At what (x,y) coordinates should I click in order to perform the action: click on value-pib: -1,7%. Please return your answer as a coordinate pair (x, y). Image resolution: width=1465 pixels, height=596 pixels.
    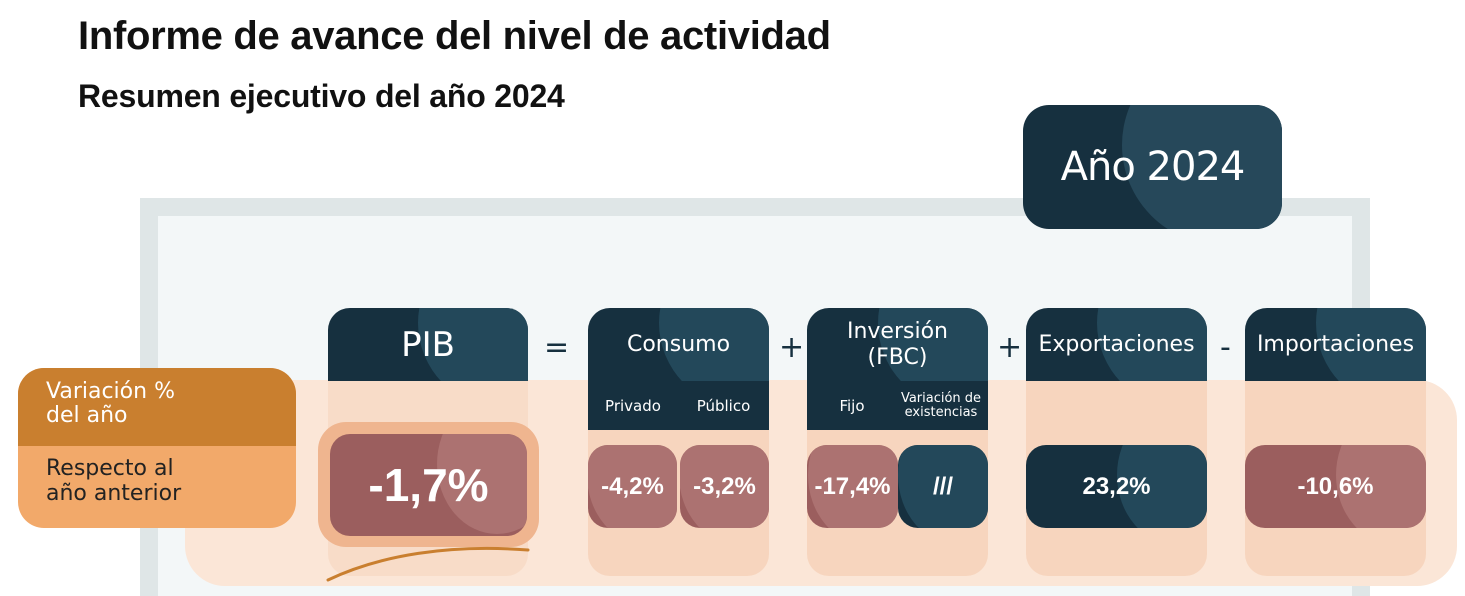
    Looking at the image, I should click on (428, 485).